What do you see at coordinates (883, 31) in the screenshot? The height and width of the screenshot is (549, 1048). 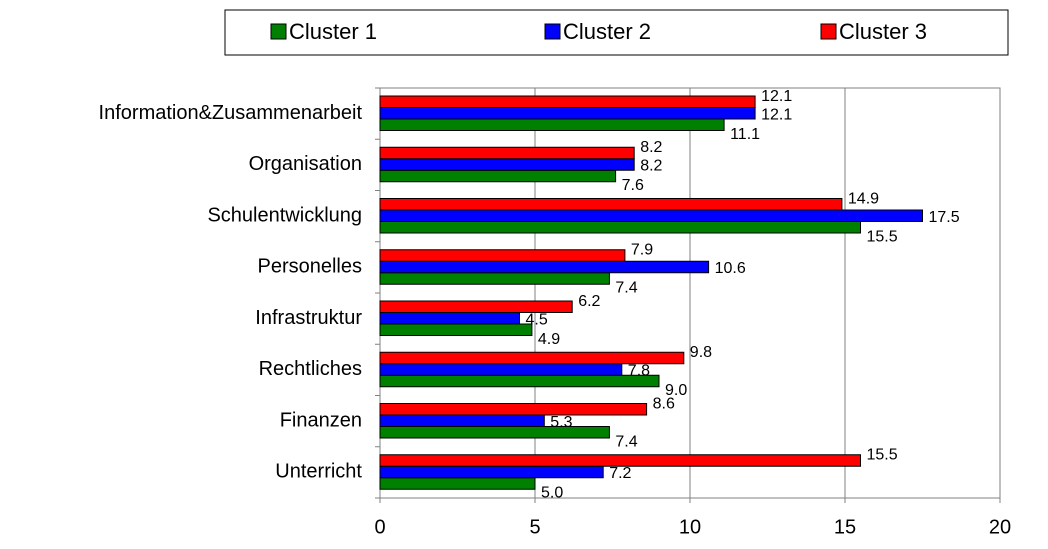 I see `legend-label: Cluster 3` at bounding box center [883, 31].